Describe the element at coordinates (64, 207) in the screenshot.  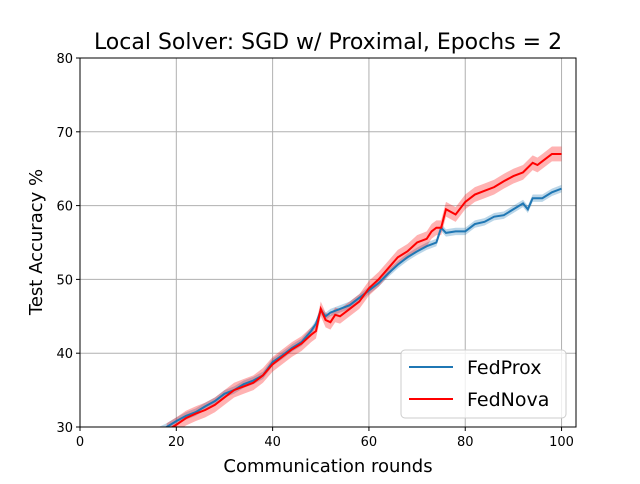
I see `y-tick-label: 60` at that location.